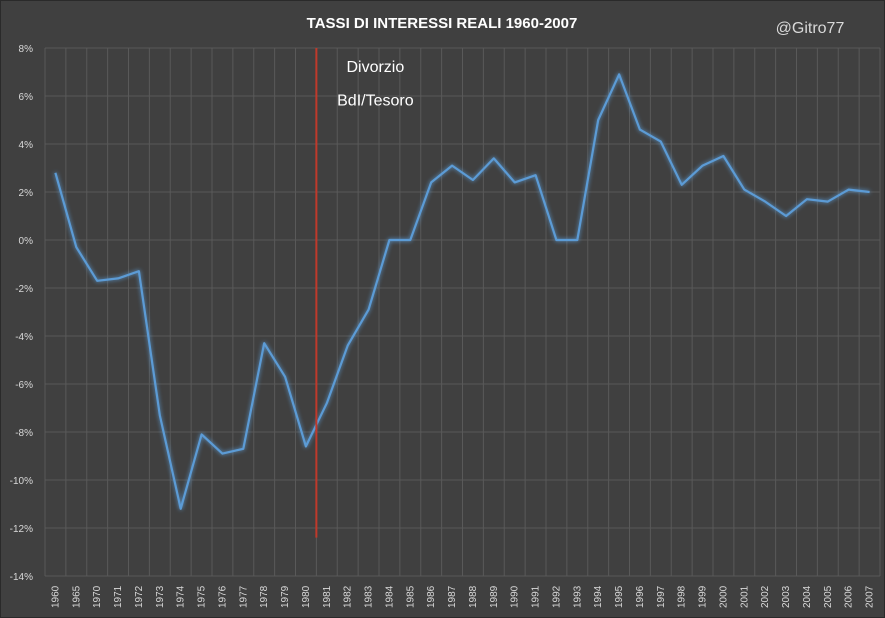 This screenshot has height=618, width=885. I want to click on x-tick-label: 1991, so click(536, 596).